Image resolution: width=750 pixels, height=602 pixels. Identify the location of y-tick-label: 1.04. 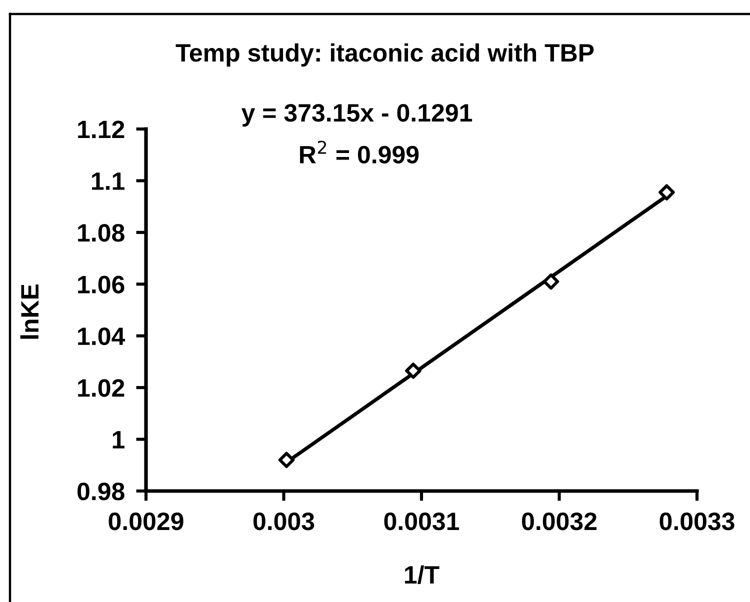
(102, 336).